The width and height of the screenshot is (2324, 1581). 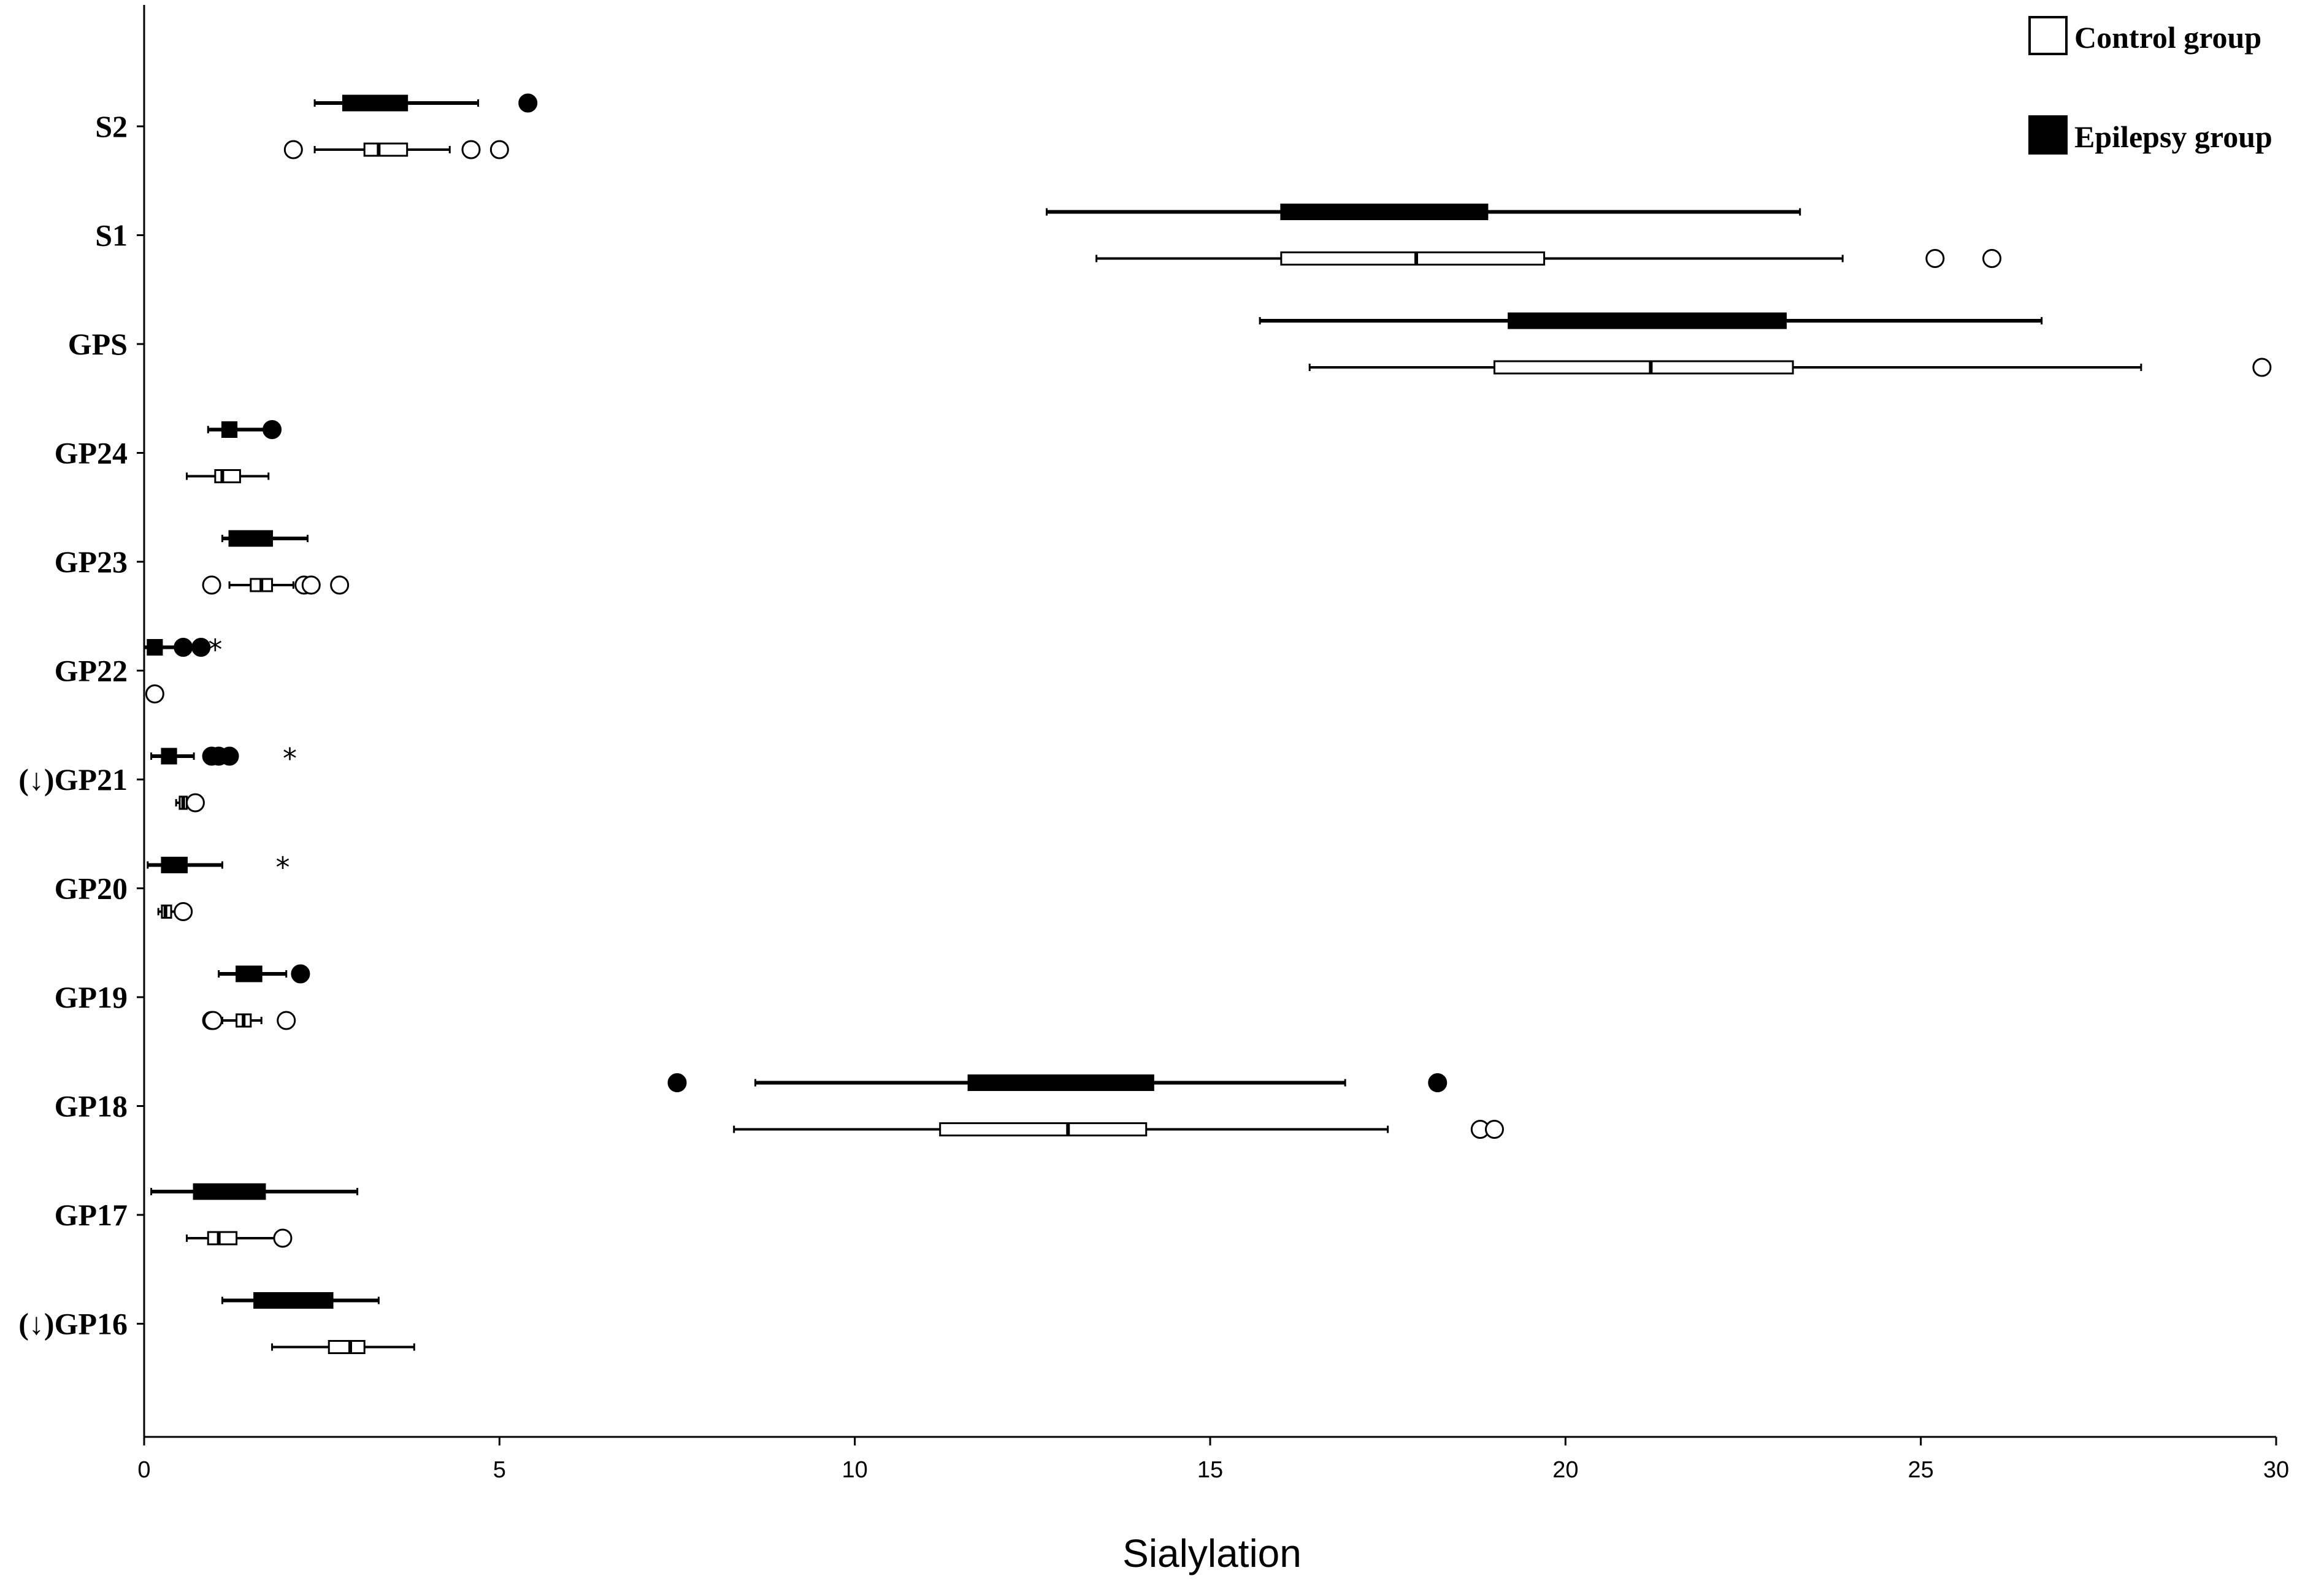 What do you see at coordinates (1210, 1470) in the screenshot?
I see `x-tick-label: 15` at bounding box center [1210, 1470].